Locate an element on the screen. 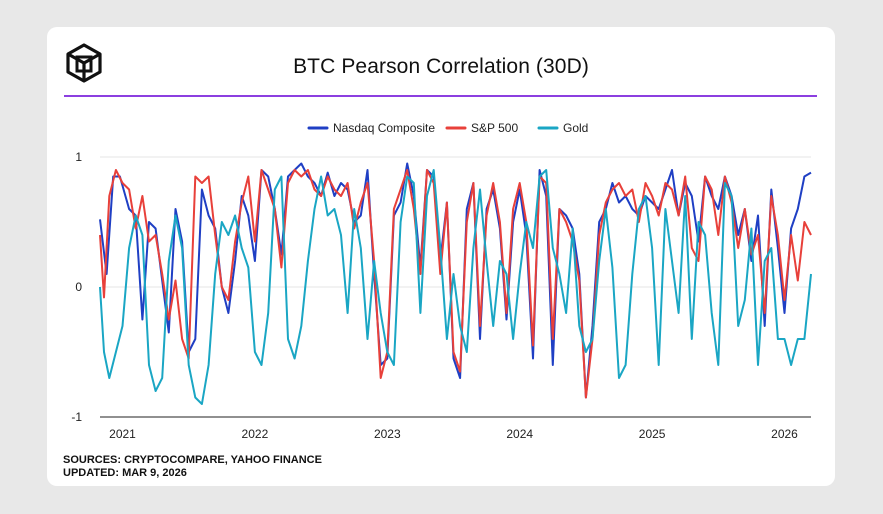 This screenshot has width=883, height=514. updated-text: UPDATED: MAR 9, 2026 is located at coordinates (125, 473).